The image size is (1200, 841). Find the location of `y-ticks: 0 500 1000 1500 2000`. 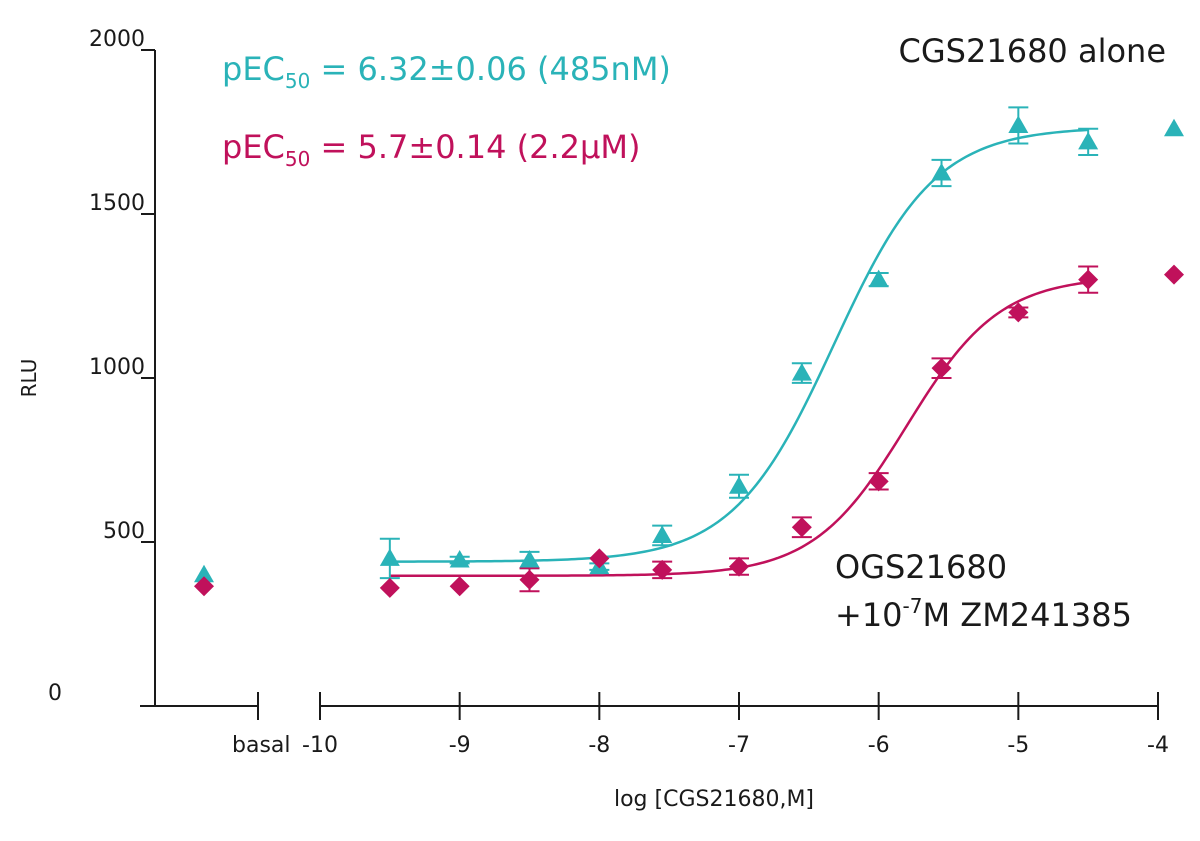

y-ticks: 0 500 1000 1500 2000 is located at coordinates (101, 366).